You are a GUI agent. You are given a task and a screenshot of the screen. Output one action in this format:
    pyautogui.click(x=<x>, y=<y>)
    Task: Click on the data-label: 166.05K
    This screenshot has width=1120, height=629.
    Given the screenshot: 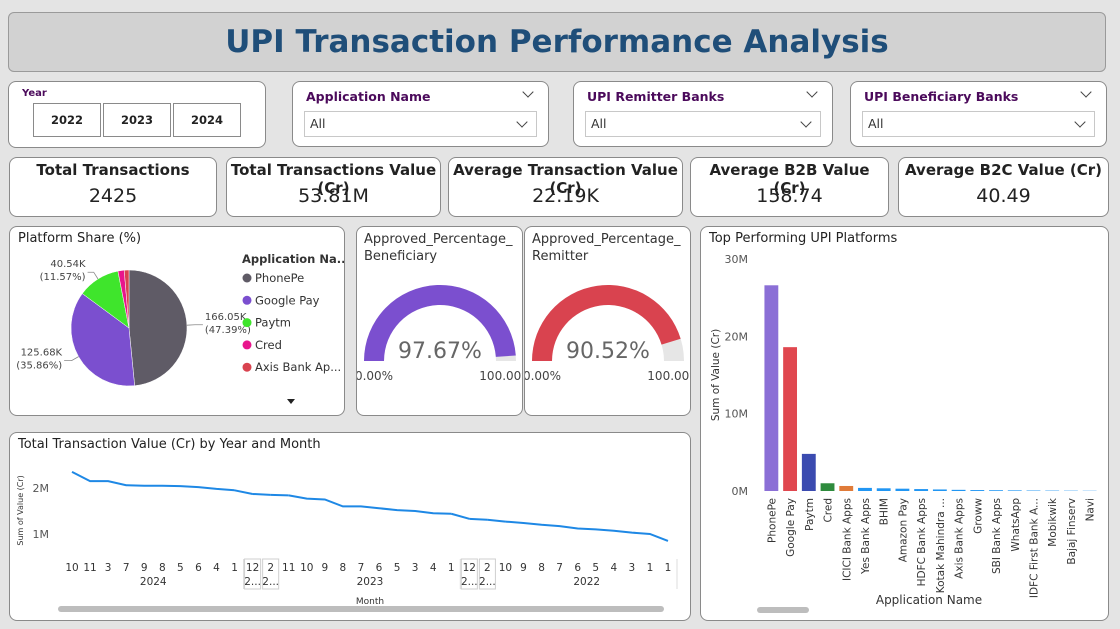 What is the action you would take?
    pyautogui.click(x=226, y=317)
    